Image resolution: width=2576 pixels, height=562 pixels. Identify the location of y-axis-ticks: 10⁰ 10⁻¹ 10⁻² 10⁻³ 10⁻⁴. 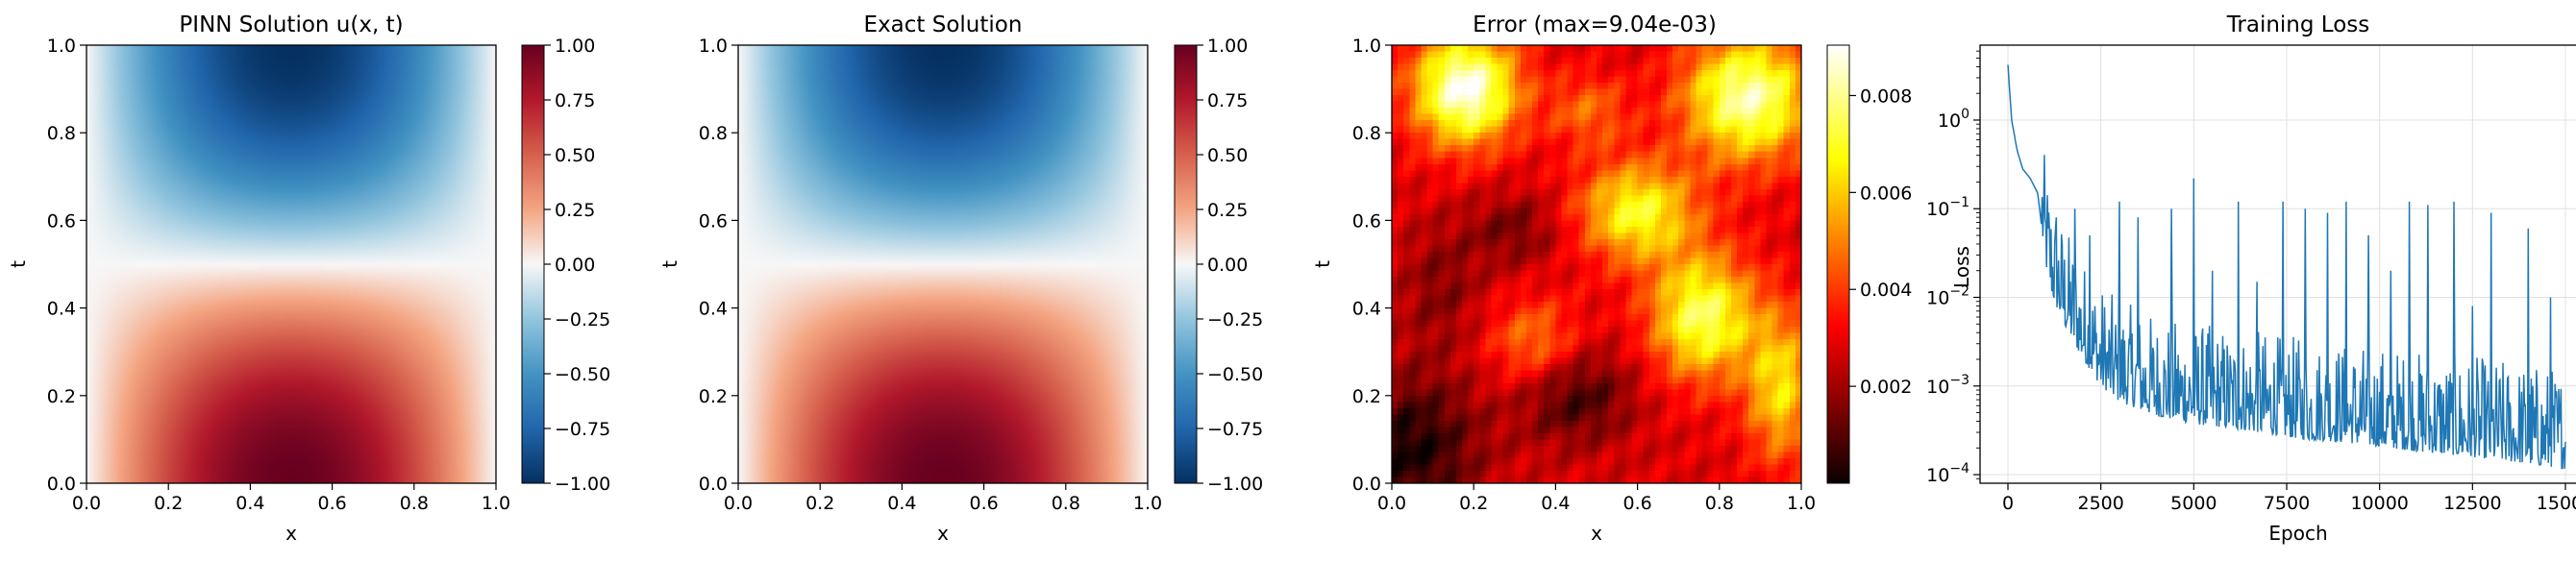
(1953, 268).